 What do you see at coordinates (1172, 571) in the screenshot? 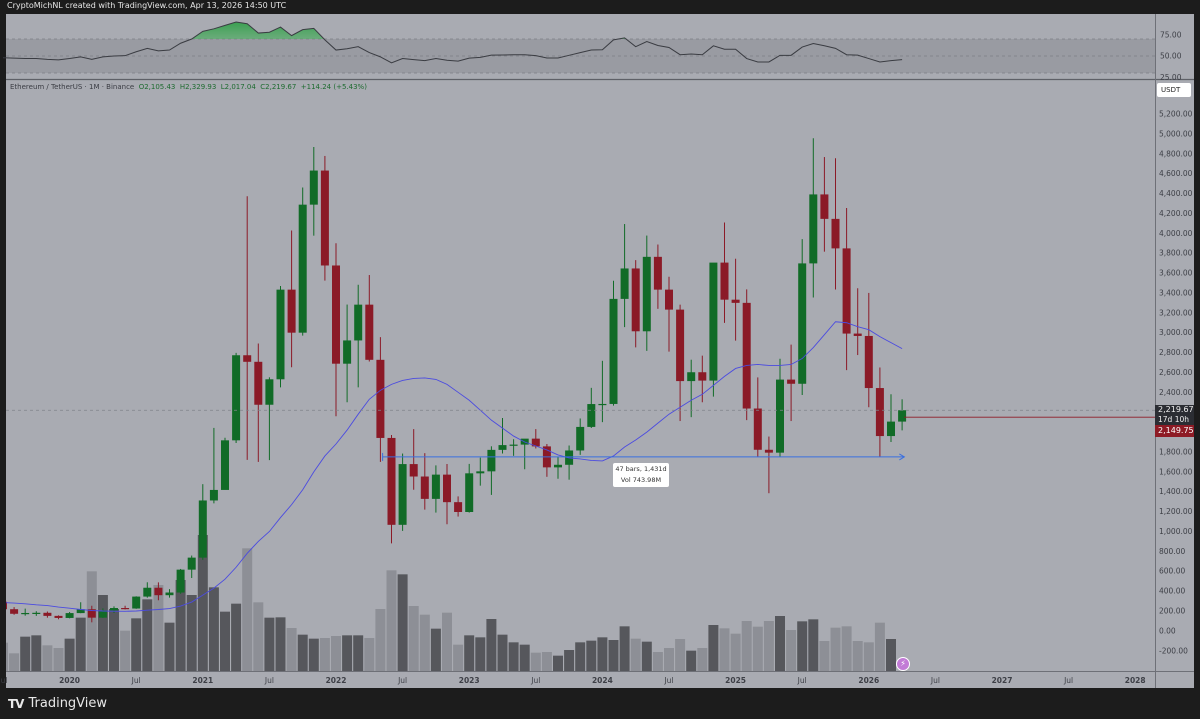
I see `price-tick-label: 600.00` at bounding box center [1172, 571].